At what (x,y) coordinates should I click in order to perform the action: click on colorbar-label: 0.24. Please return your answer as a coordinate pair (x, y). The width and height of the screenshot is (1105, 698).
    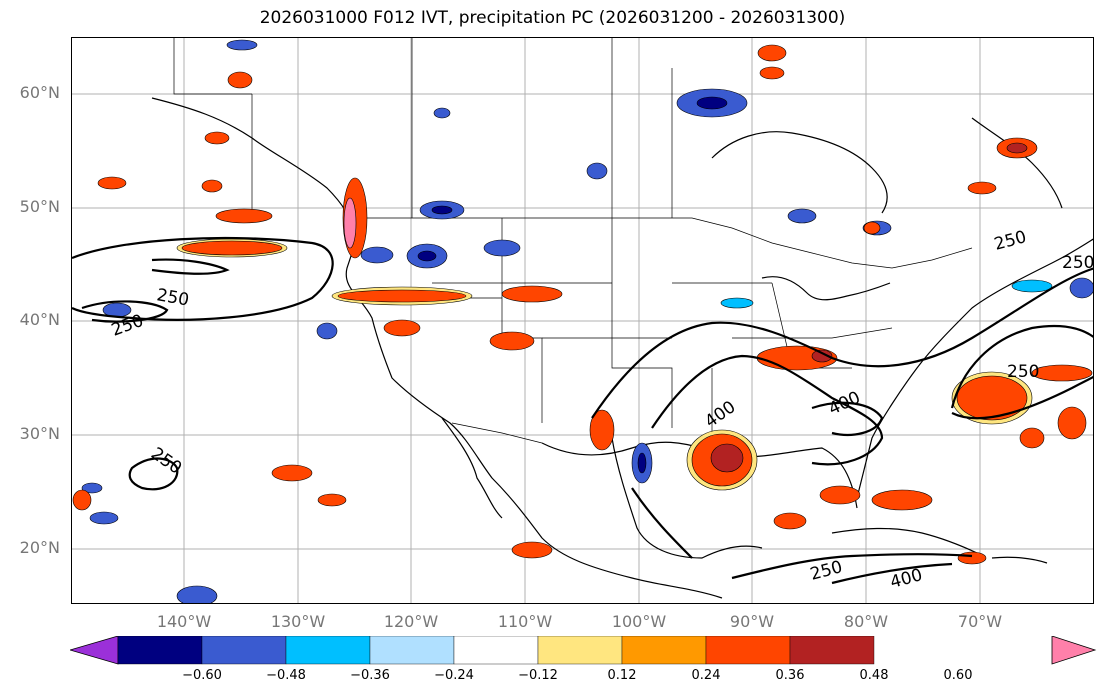
    Looking at the image, I should click on (706, 675).